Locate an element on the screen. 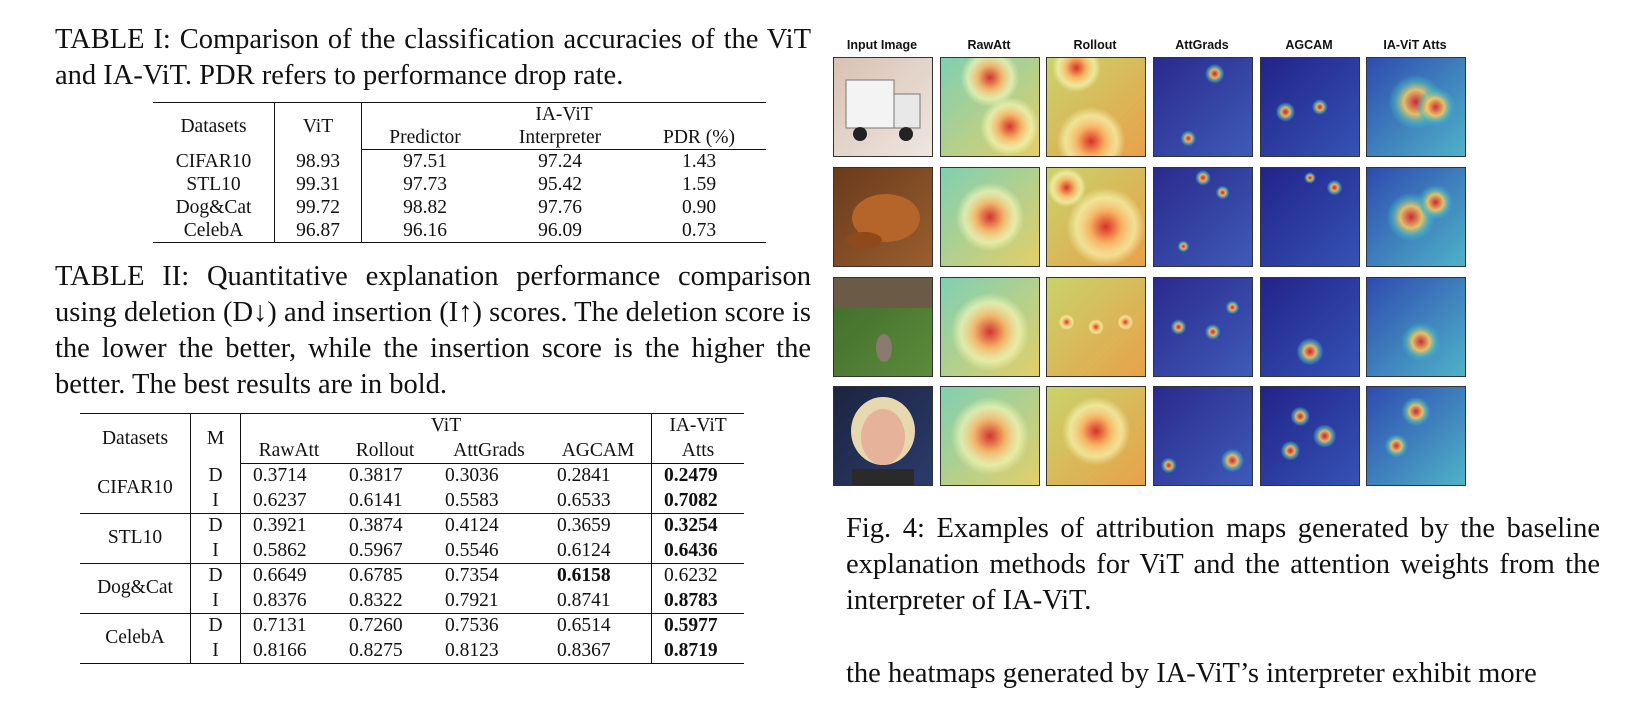  table2-header-iavit-line2: Atts is located at coordinates (697, 451).